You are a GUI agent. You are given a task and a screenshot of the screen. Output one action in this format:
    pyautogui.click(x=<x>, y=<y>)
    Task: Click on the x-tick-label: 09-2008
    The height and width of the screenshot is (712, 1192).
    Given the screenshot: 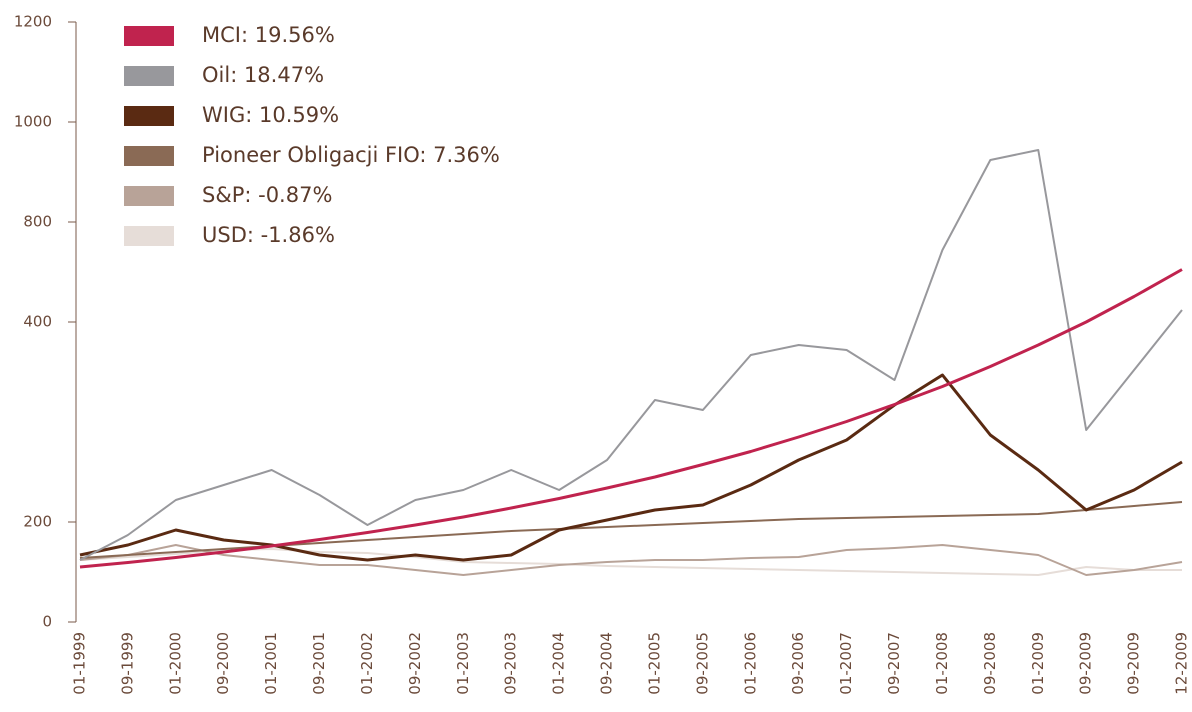 What is the action you would take?
    pyautogui.click(x=990, y=663)
    